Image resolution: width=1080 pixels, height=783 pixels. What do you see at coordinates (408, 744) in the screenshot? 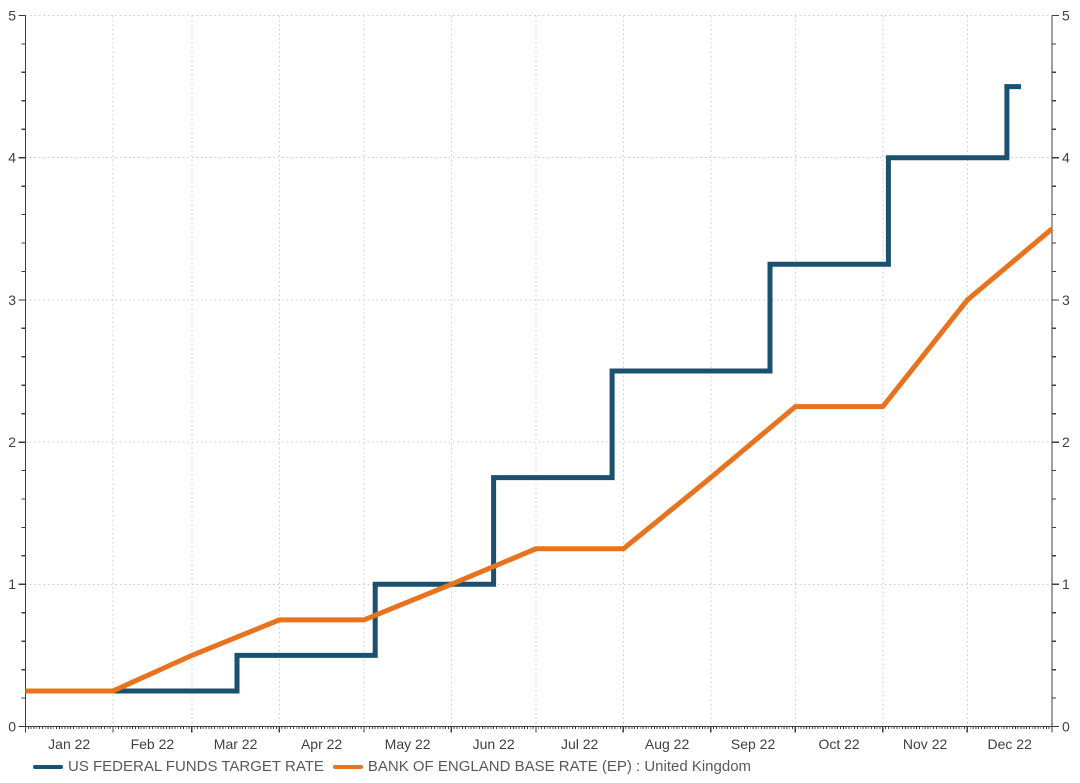
I see `x-tick-label: May 22` at bounding box center [408, 744].